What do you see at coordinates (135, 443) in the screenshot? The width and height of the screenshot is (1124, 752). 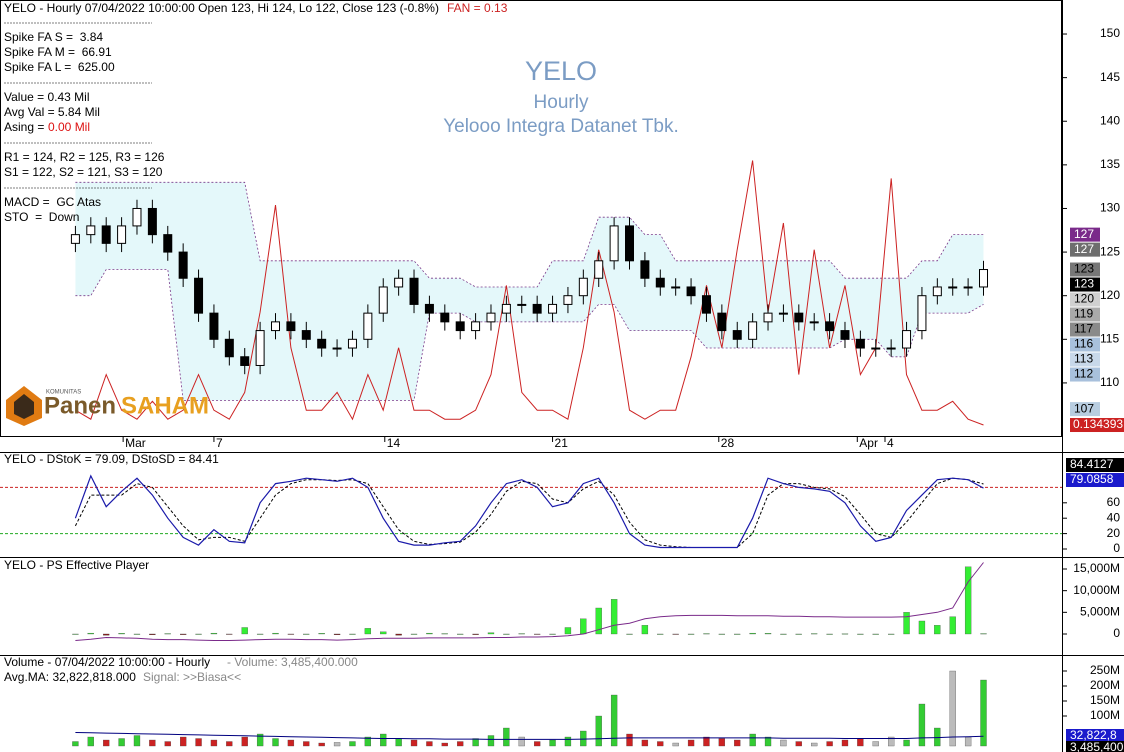 I see `x-tick-label: Mar` at bounding box center [135, 443].